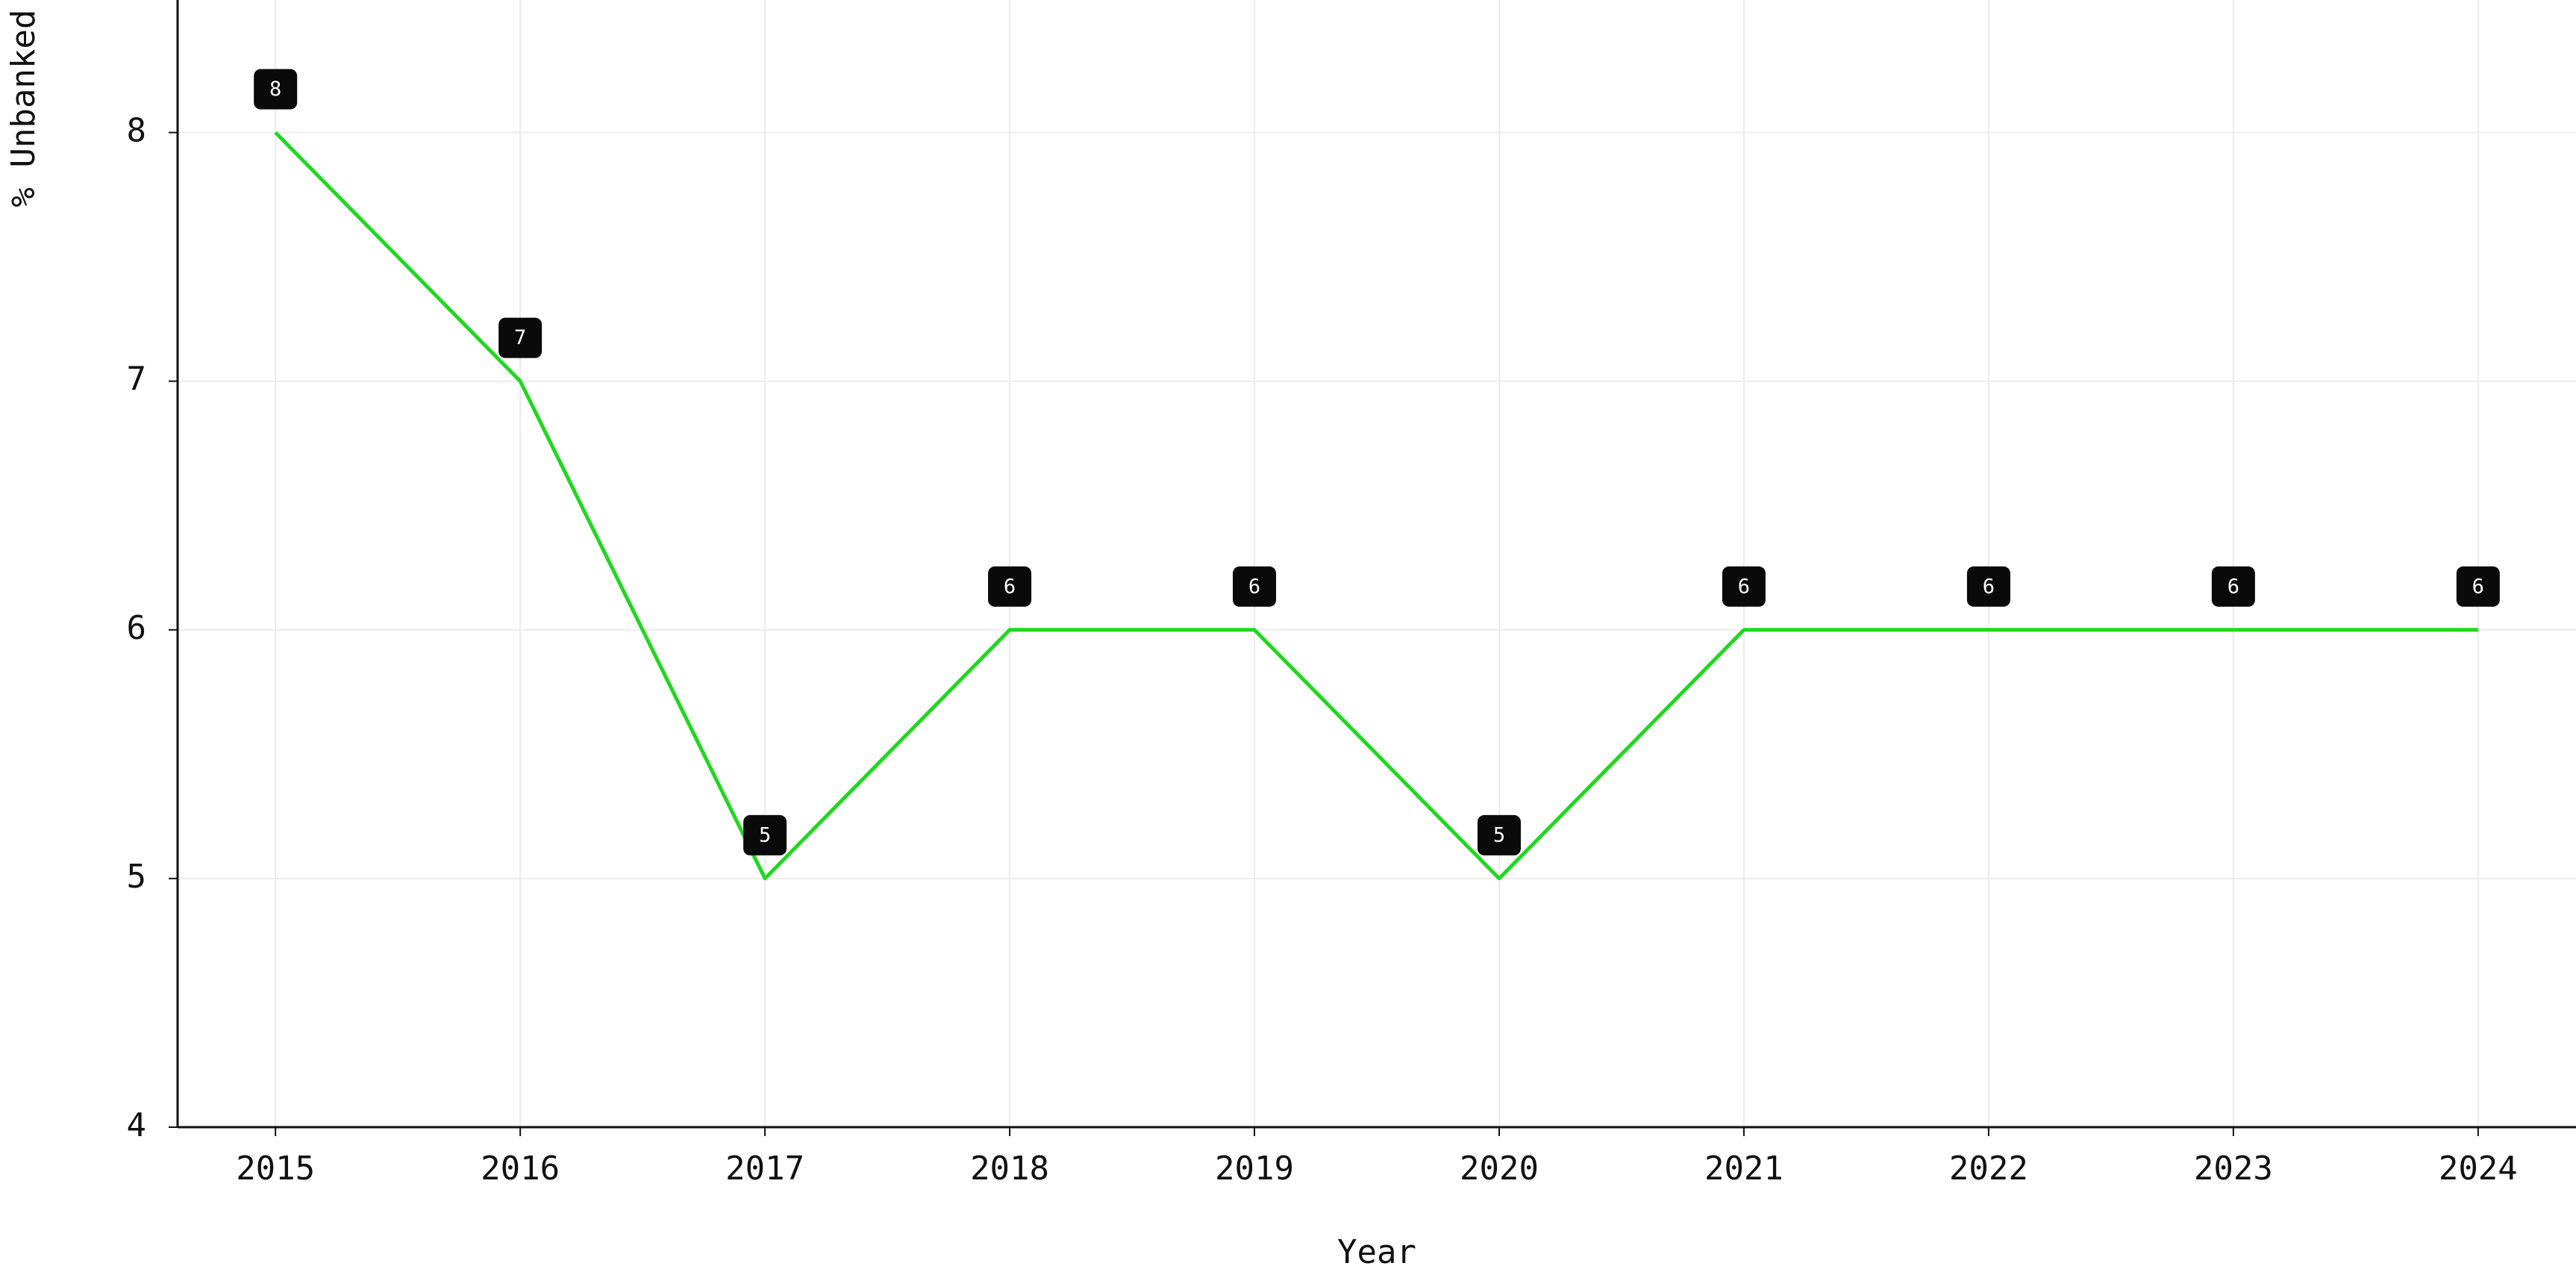 The image size is (2576, 1269). Describe the element at coordinates (1254, 1169) in the screenshot. I see `x-tick-label: 2019` at that location.